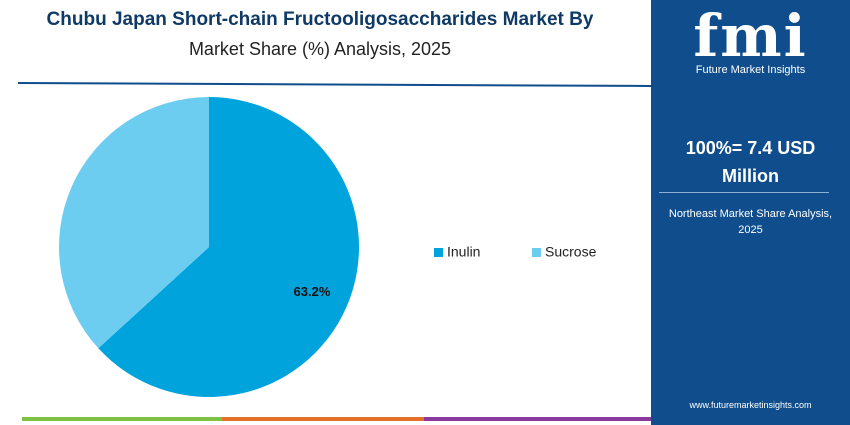  I want to click on logo: fmi, so click(750, 36).